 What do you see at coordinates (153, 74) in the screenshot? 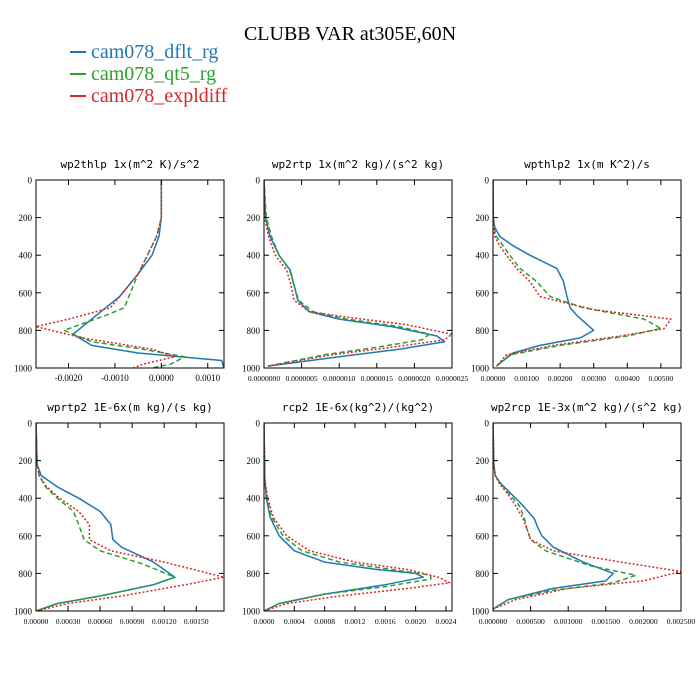
I see `legend-label-1: cam078_qt5_rg` at bounding box center [153, 74].